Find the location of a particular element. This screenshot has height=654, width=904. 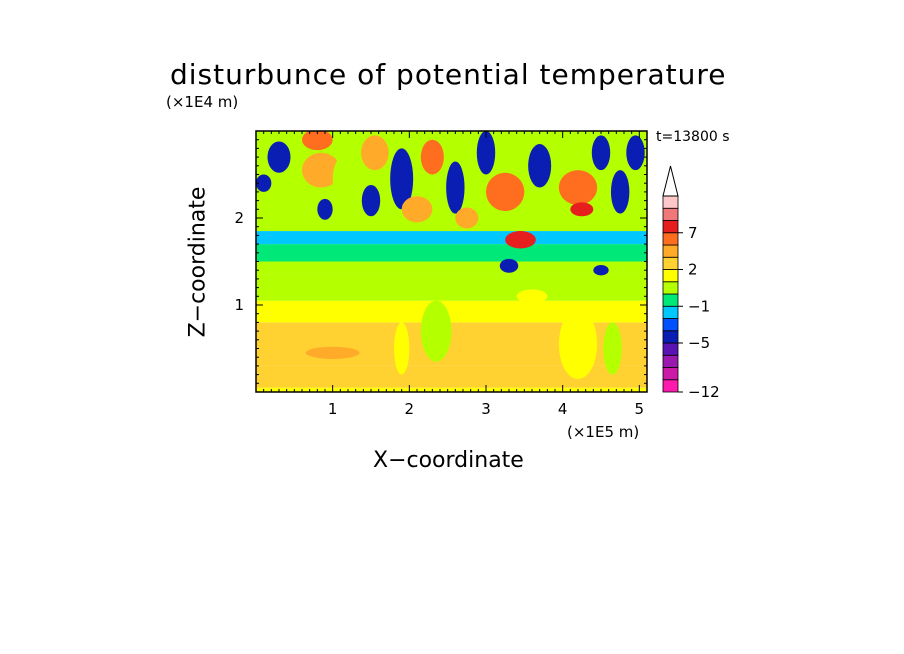

x-tick-label: 1 is located at coordinates (333, 409).